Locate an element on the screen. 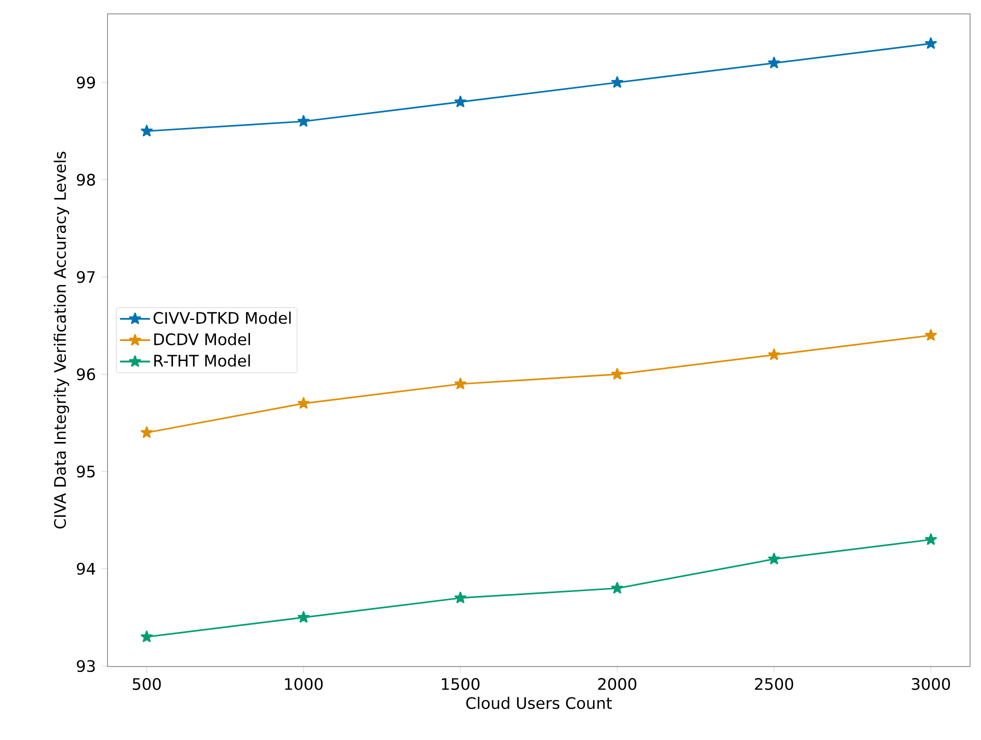 This screenshot has width=981, height=740. legend-label: DCDV Model is located at coordinates (202, 339).